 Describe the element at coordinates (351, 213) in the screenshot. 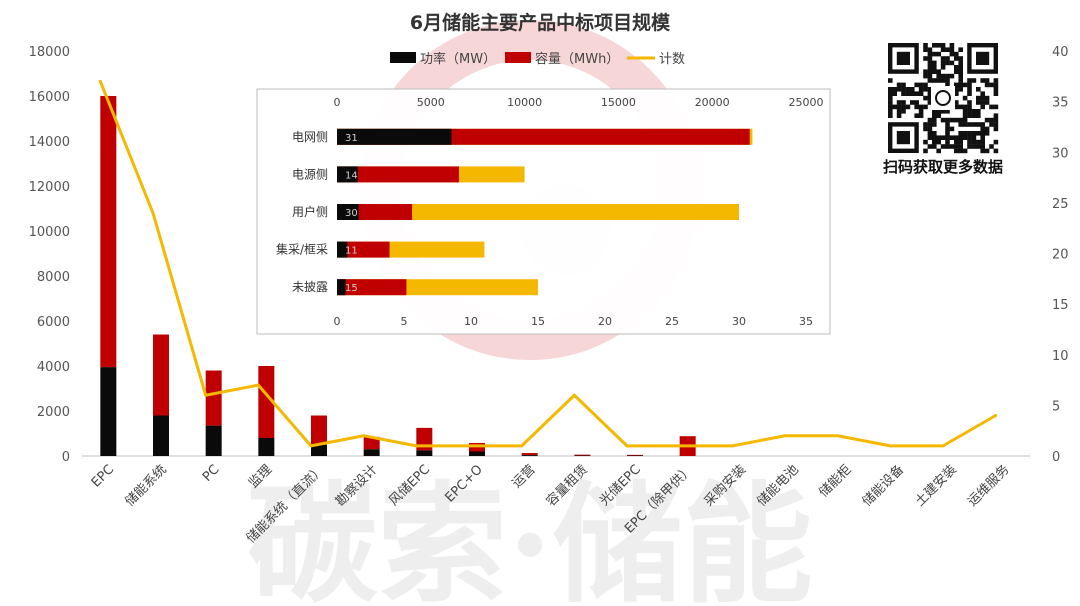

I see `inset-count-label: 30` at that location.